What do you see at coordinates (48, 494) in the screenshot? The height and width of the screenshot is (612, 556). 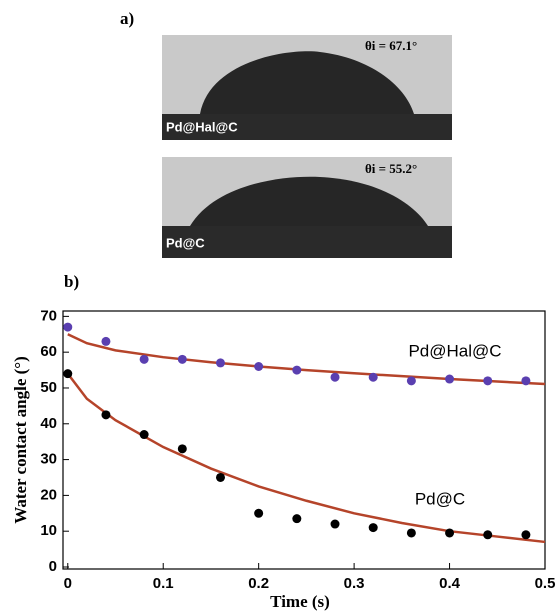 I see `y-tick-label: 20` at bounding box center [48, 494].